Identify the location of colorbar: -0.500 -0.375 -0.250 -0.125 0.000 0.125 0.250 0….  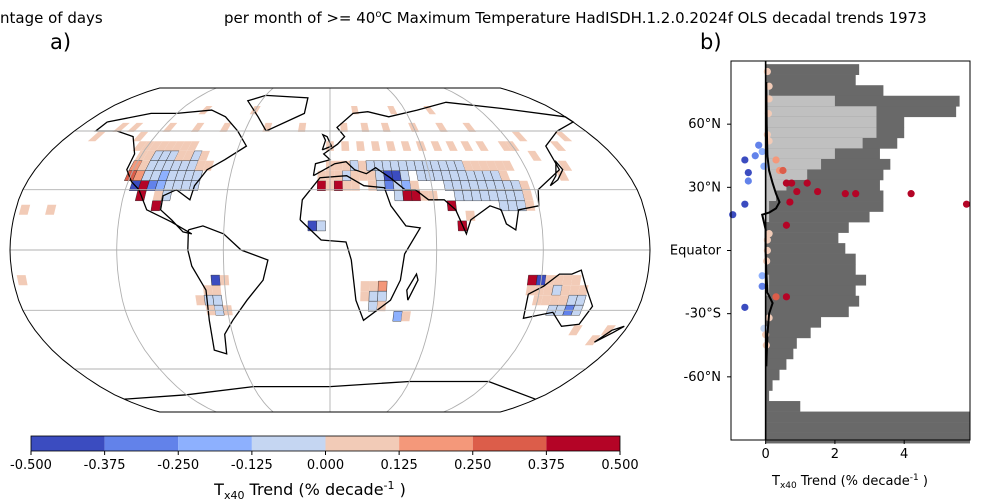
(324, 454).